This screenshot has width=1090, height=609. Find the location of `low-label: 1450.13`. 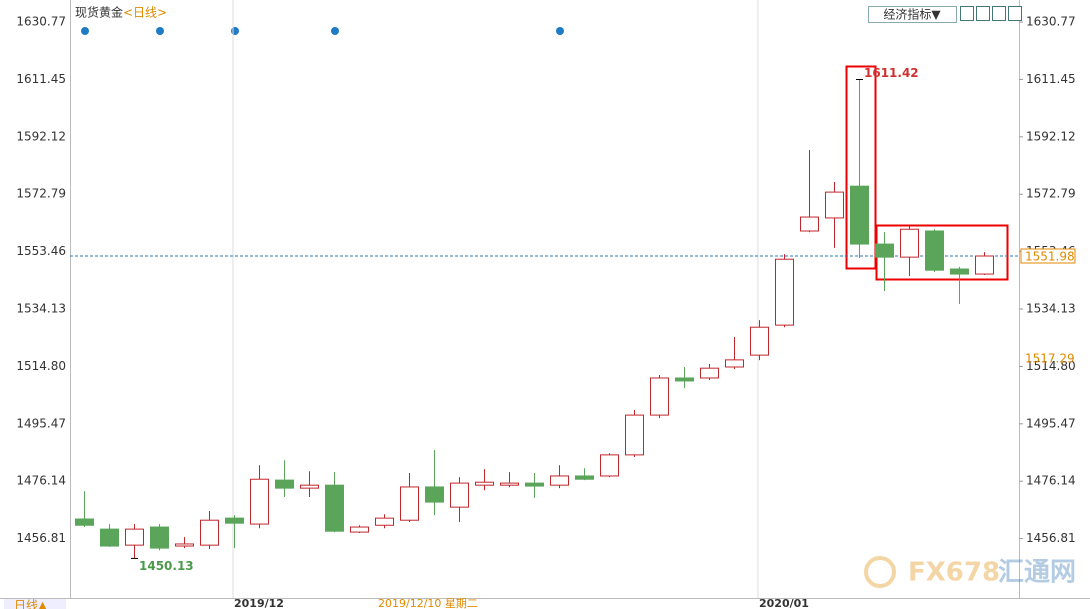

low-label: 1450.13 is located at coordinates (166, 566).